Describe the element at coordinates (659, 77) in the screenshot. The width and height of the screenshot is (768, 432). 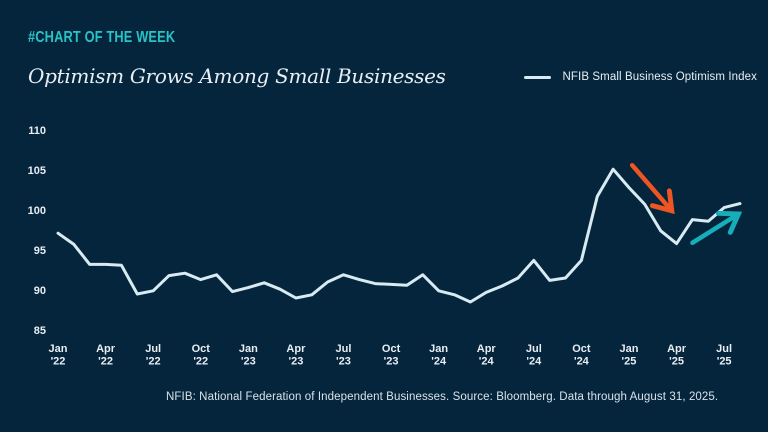
I see `legend-label: NFIB Small Business Optimism Index` at that location.